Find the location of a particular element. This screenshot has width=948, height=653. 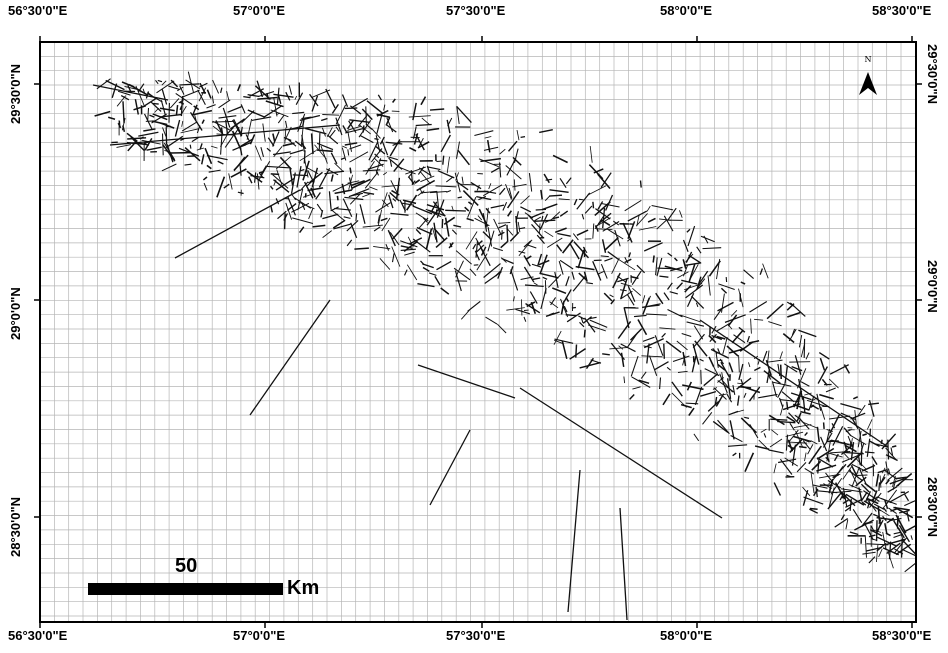

lon-label-top-4: 58°0'0"E is located at coordinates (686, 10).